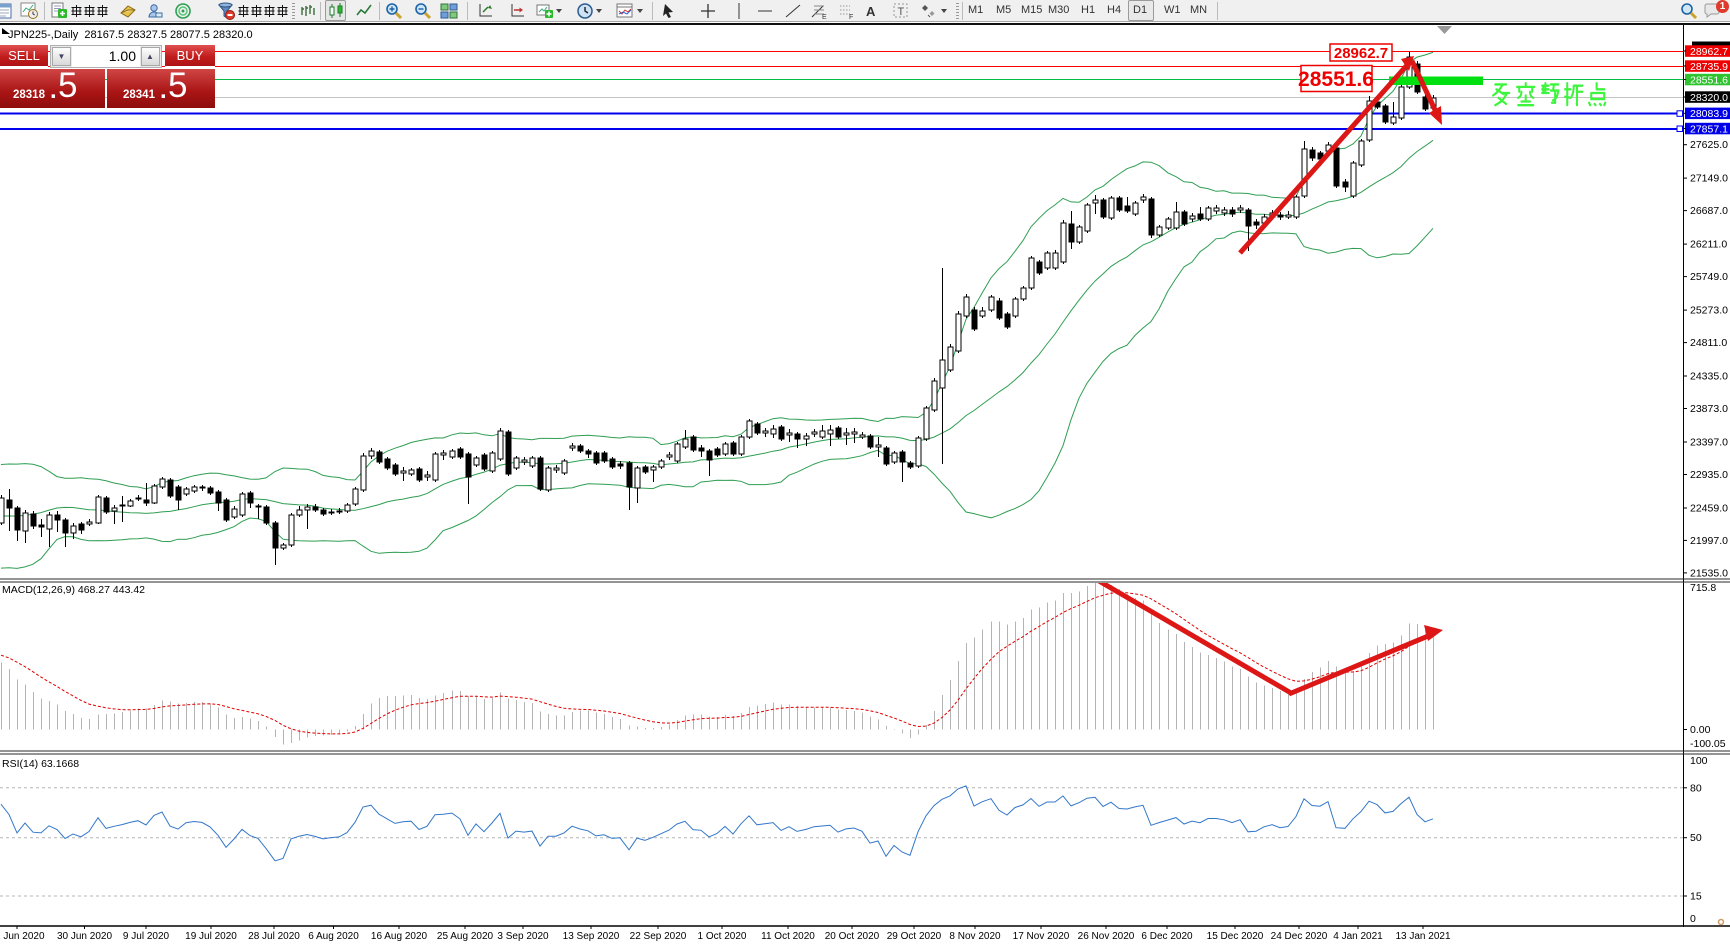  I want to click on svg-text: 80, so click(1696, 788).